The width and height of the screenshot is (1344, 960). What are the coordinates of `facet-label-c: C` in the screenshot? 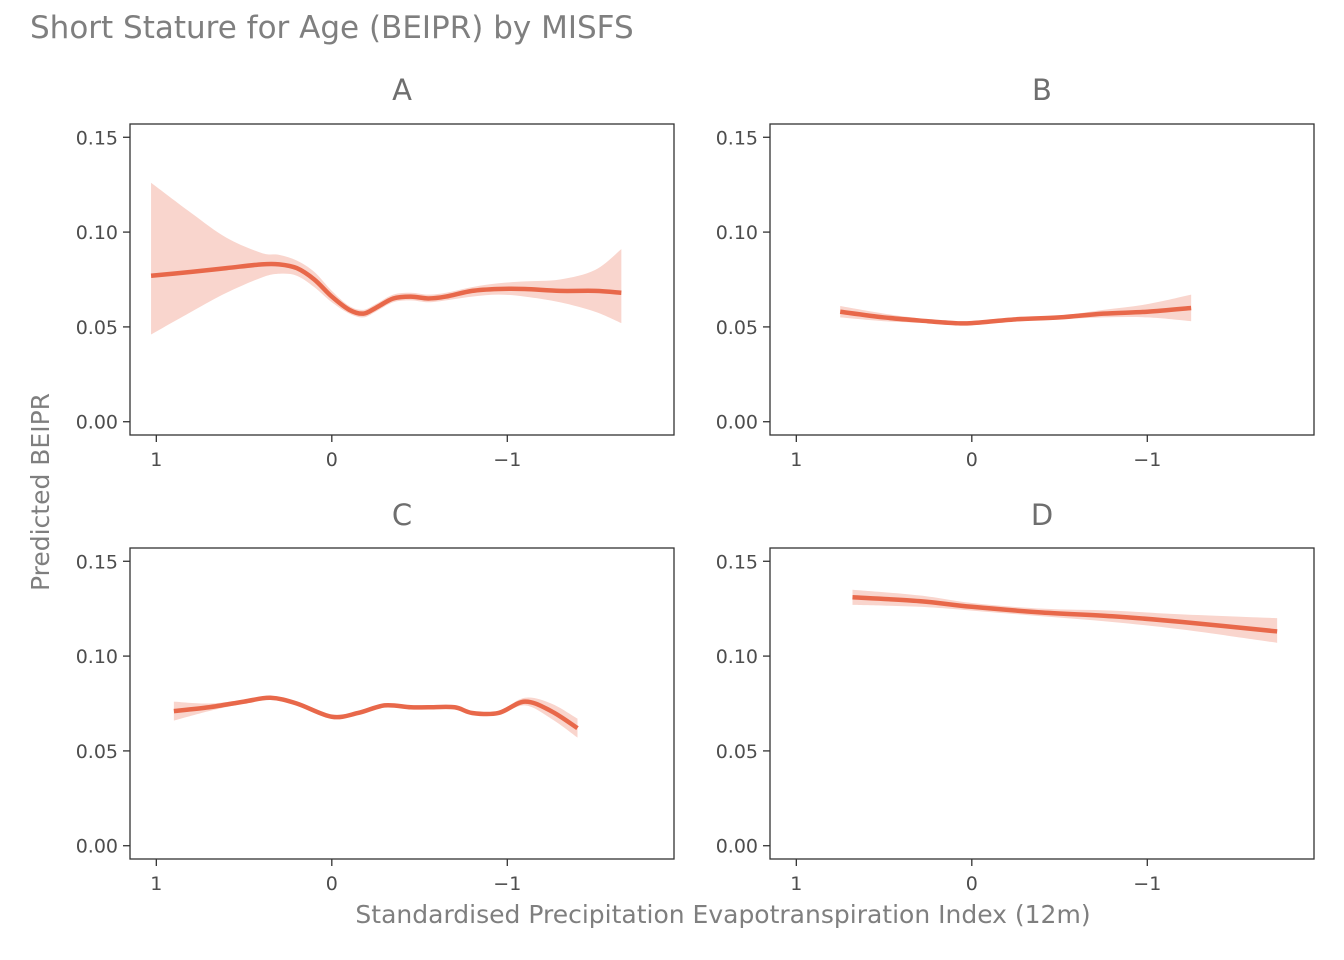 It's located at (402, 515).